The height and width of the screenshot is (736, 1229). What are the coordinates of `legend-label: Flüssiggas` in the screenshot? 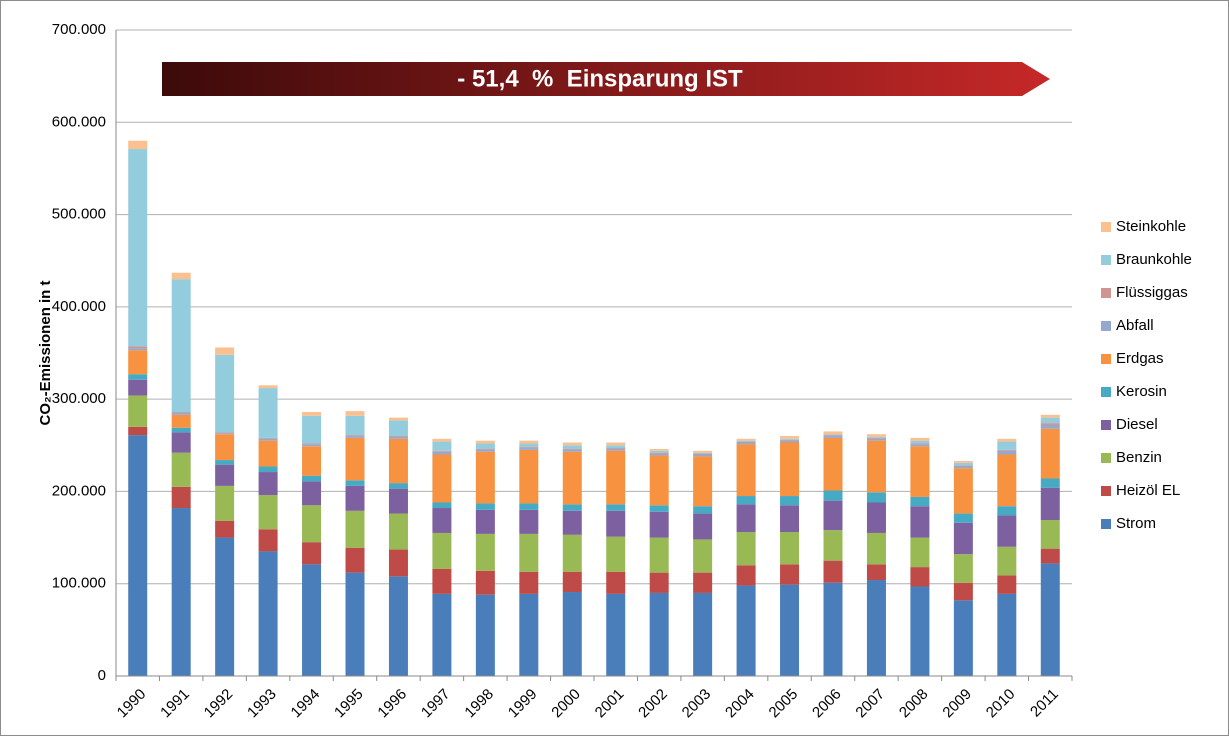 It's located at (1152, 292).